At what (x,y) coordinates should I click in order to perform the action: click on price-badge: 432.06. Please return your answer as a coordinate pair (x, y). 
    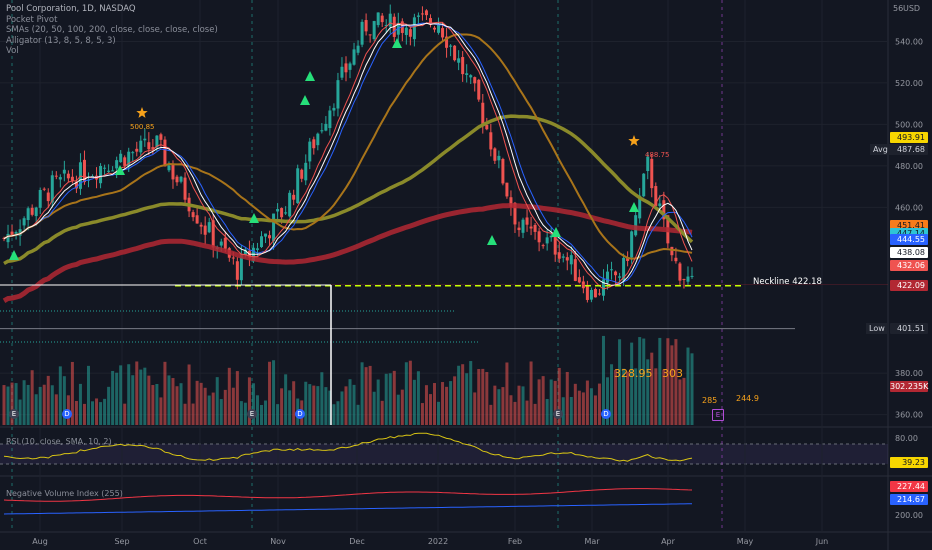
    Looking at the image, I should click on (909, 265).